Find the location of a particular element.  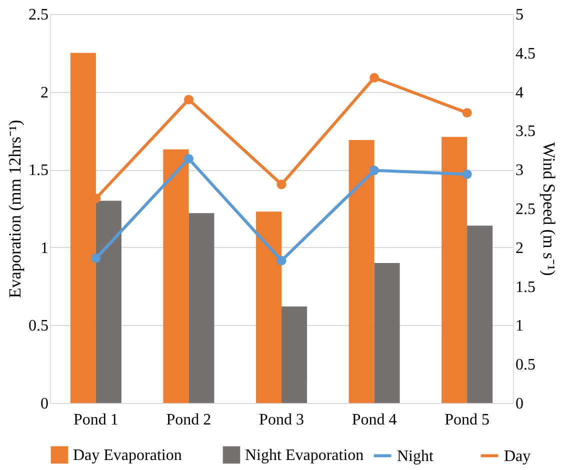

x-tick-label: Pond 1 is located at coordinates (95, 420).